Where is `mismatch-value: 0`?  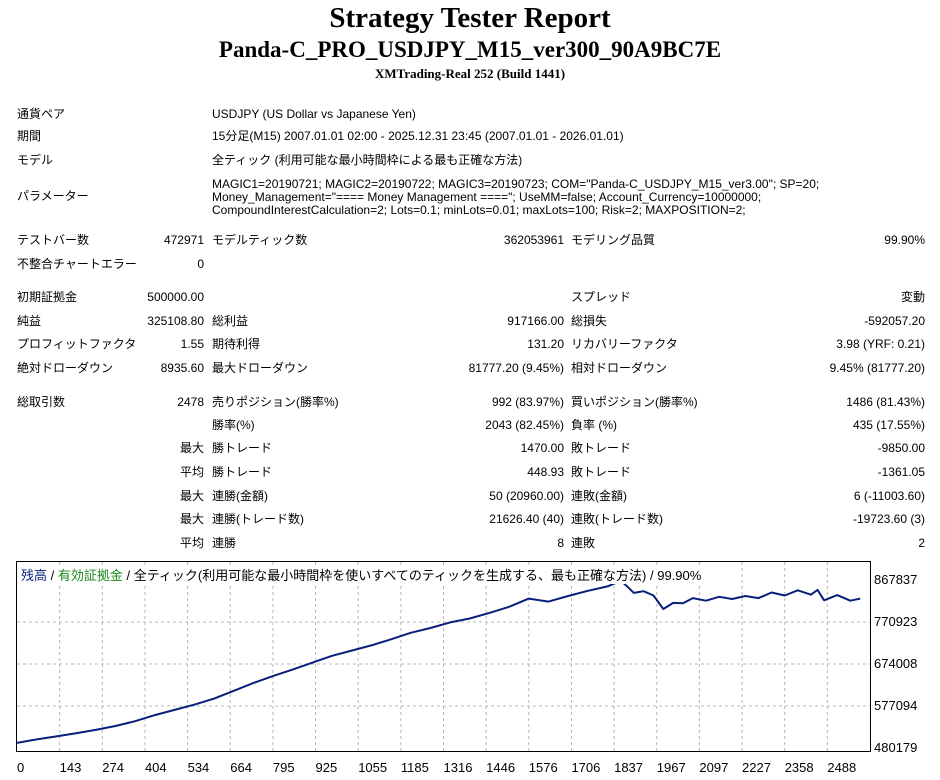
mismatch-value: 0 is located at coordinates (200, 264).